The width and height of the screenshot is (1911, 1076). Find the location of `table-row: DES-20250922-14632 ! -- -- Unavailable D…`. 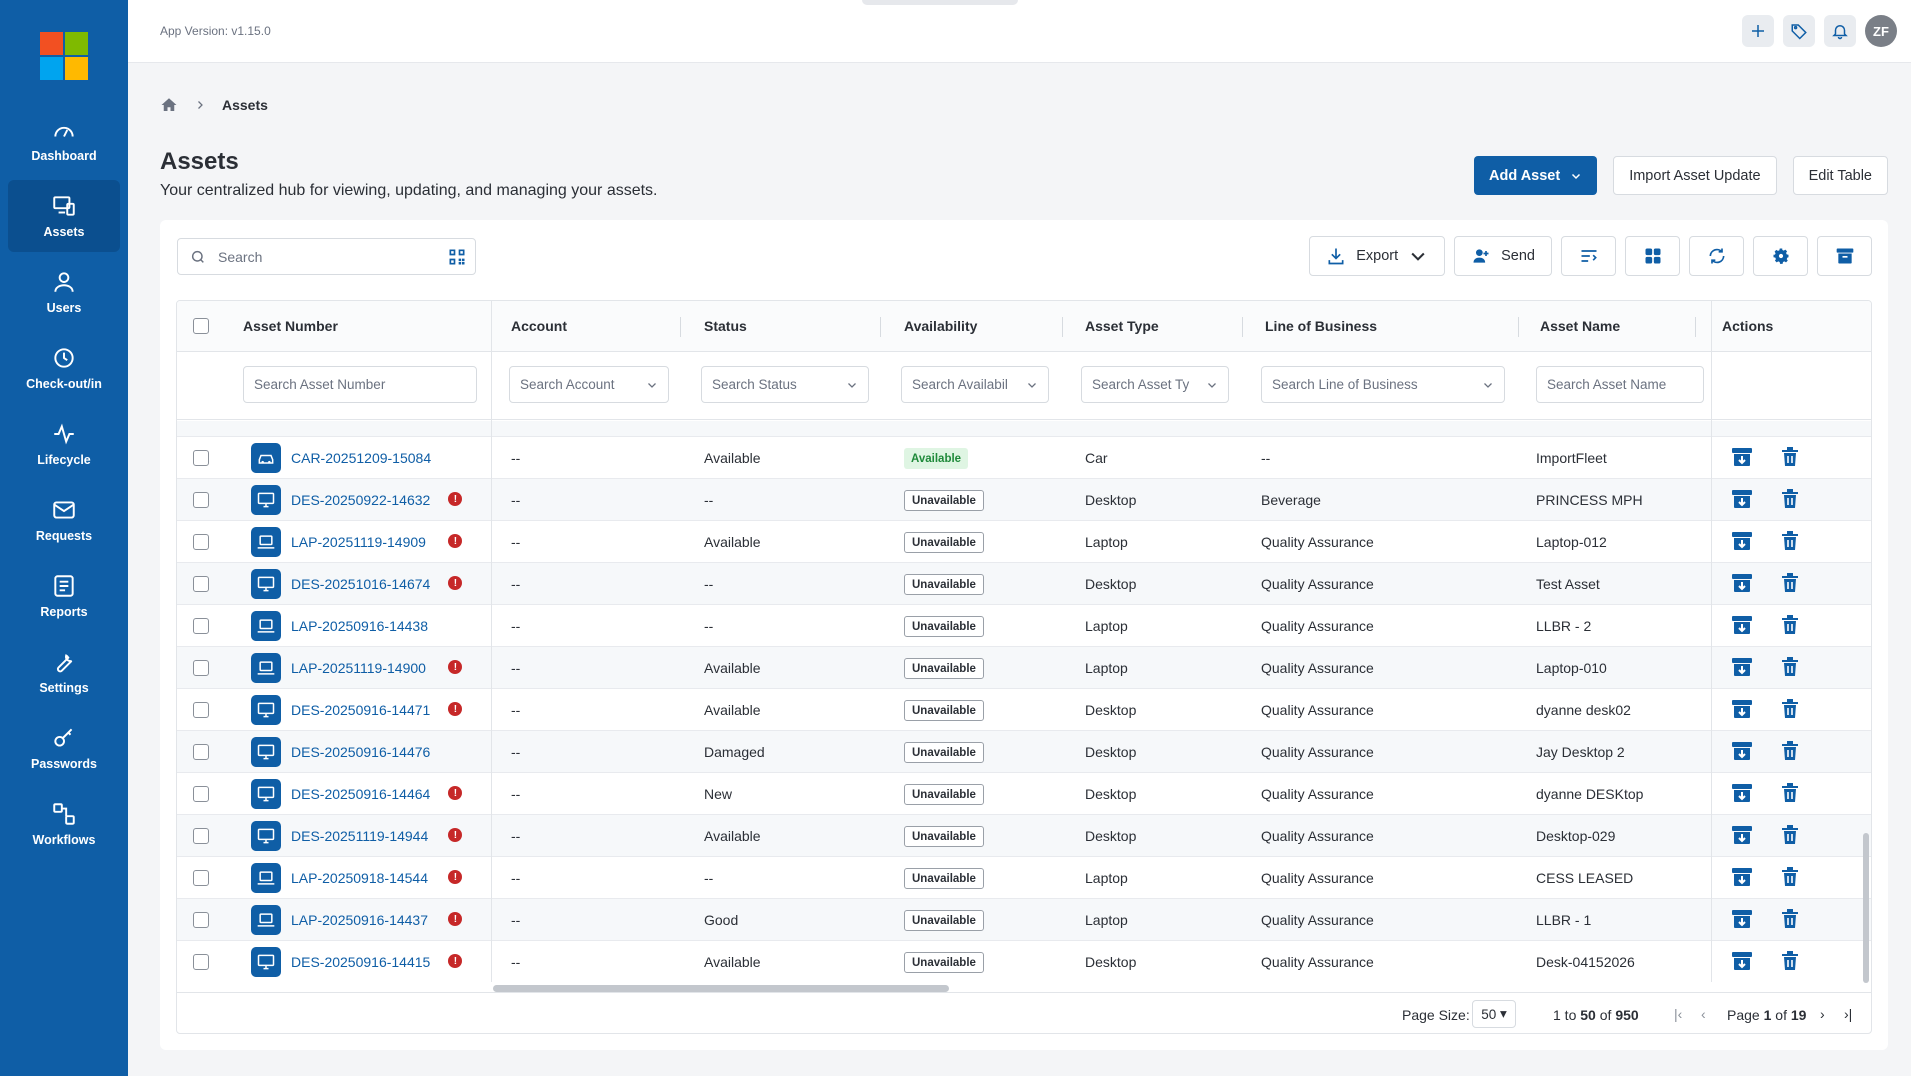

table-row: DES-20250922-14632 ! -- -- Unavailable D… is located at coordinates (1024, 500).